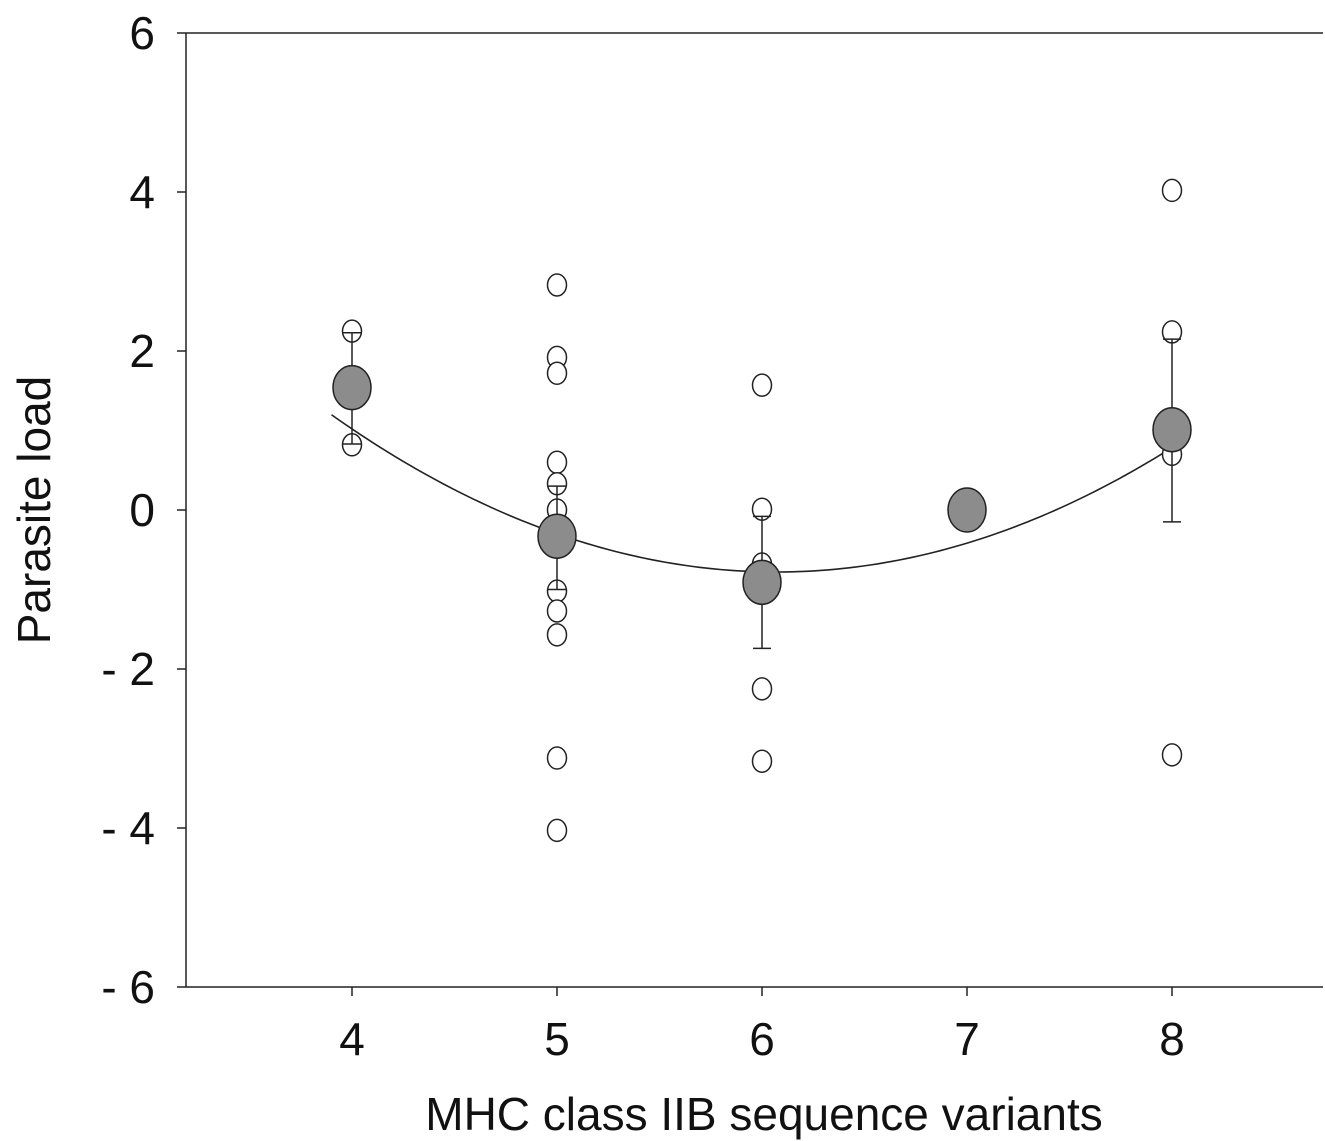 Image resolution: width=1325 pixels, height=1141 pixels. Describe the element at coordinates (34, 510) in the screenshot. I see `y-axis-title: Parasite load` at that location.